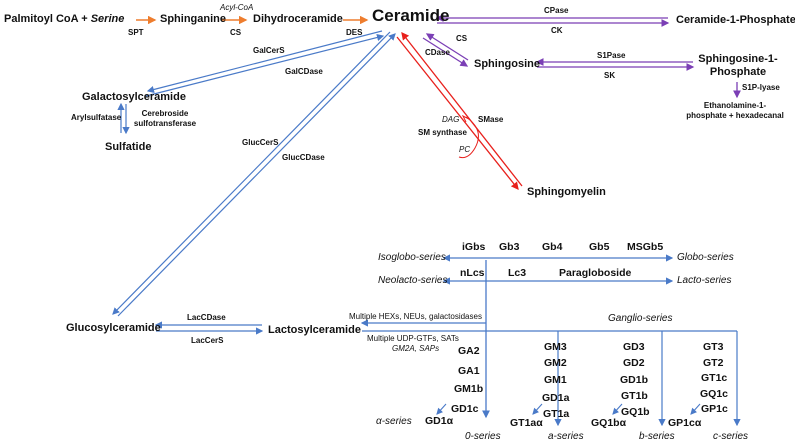 Image resolution: width=795 pixels, height=445 pixels. Describe the element at coordinates (462, 109) in the screenshot. I see `arrow-smase` at that location.